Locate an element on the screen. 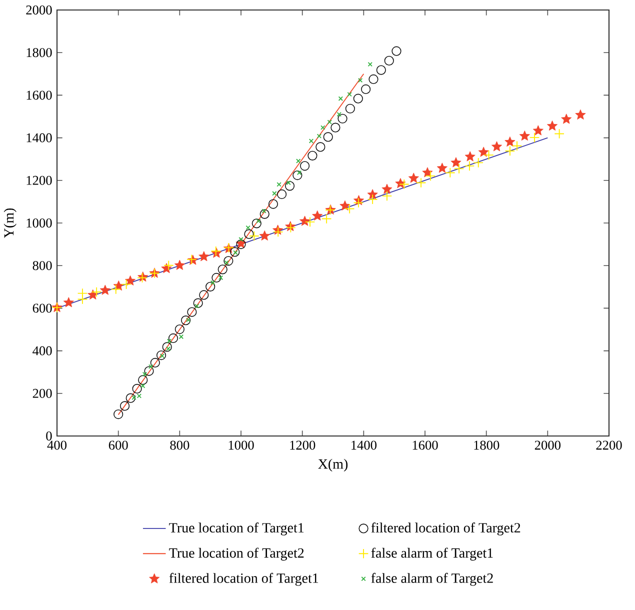 The height and width of the screenshot is (610, 635). y-tick-label: 2000 is located at coordinates (39, 10).